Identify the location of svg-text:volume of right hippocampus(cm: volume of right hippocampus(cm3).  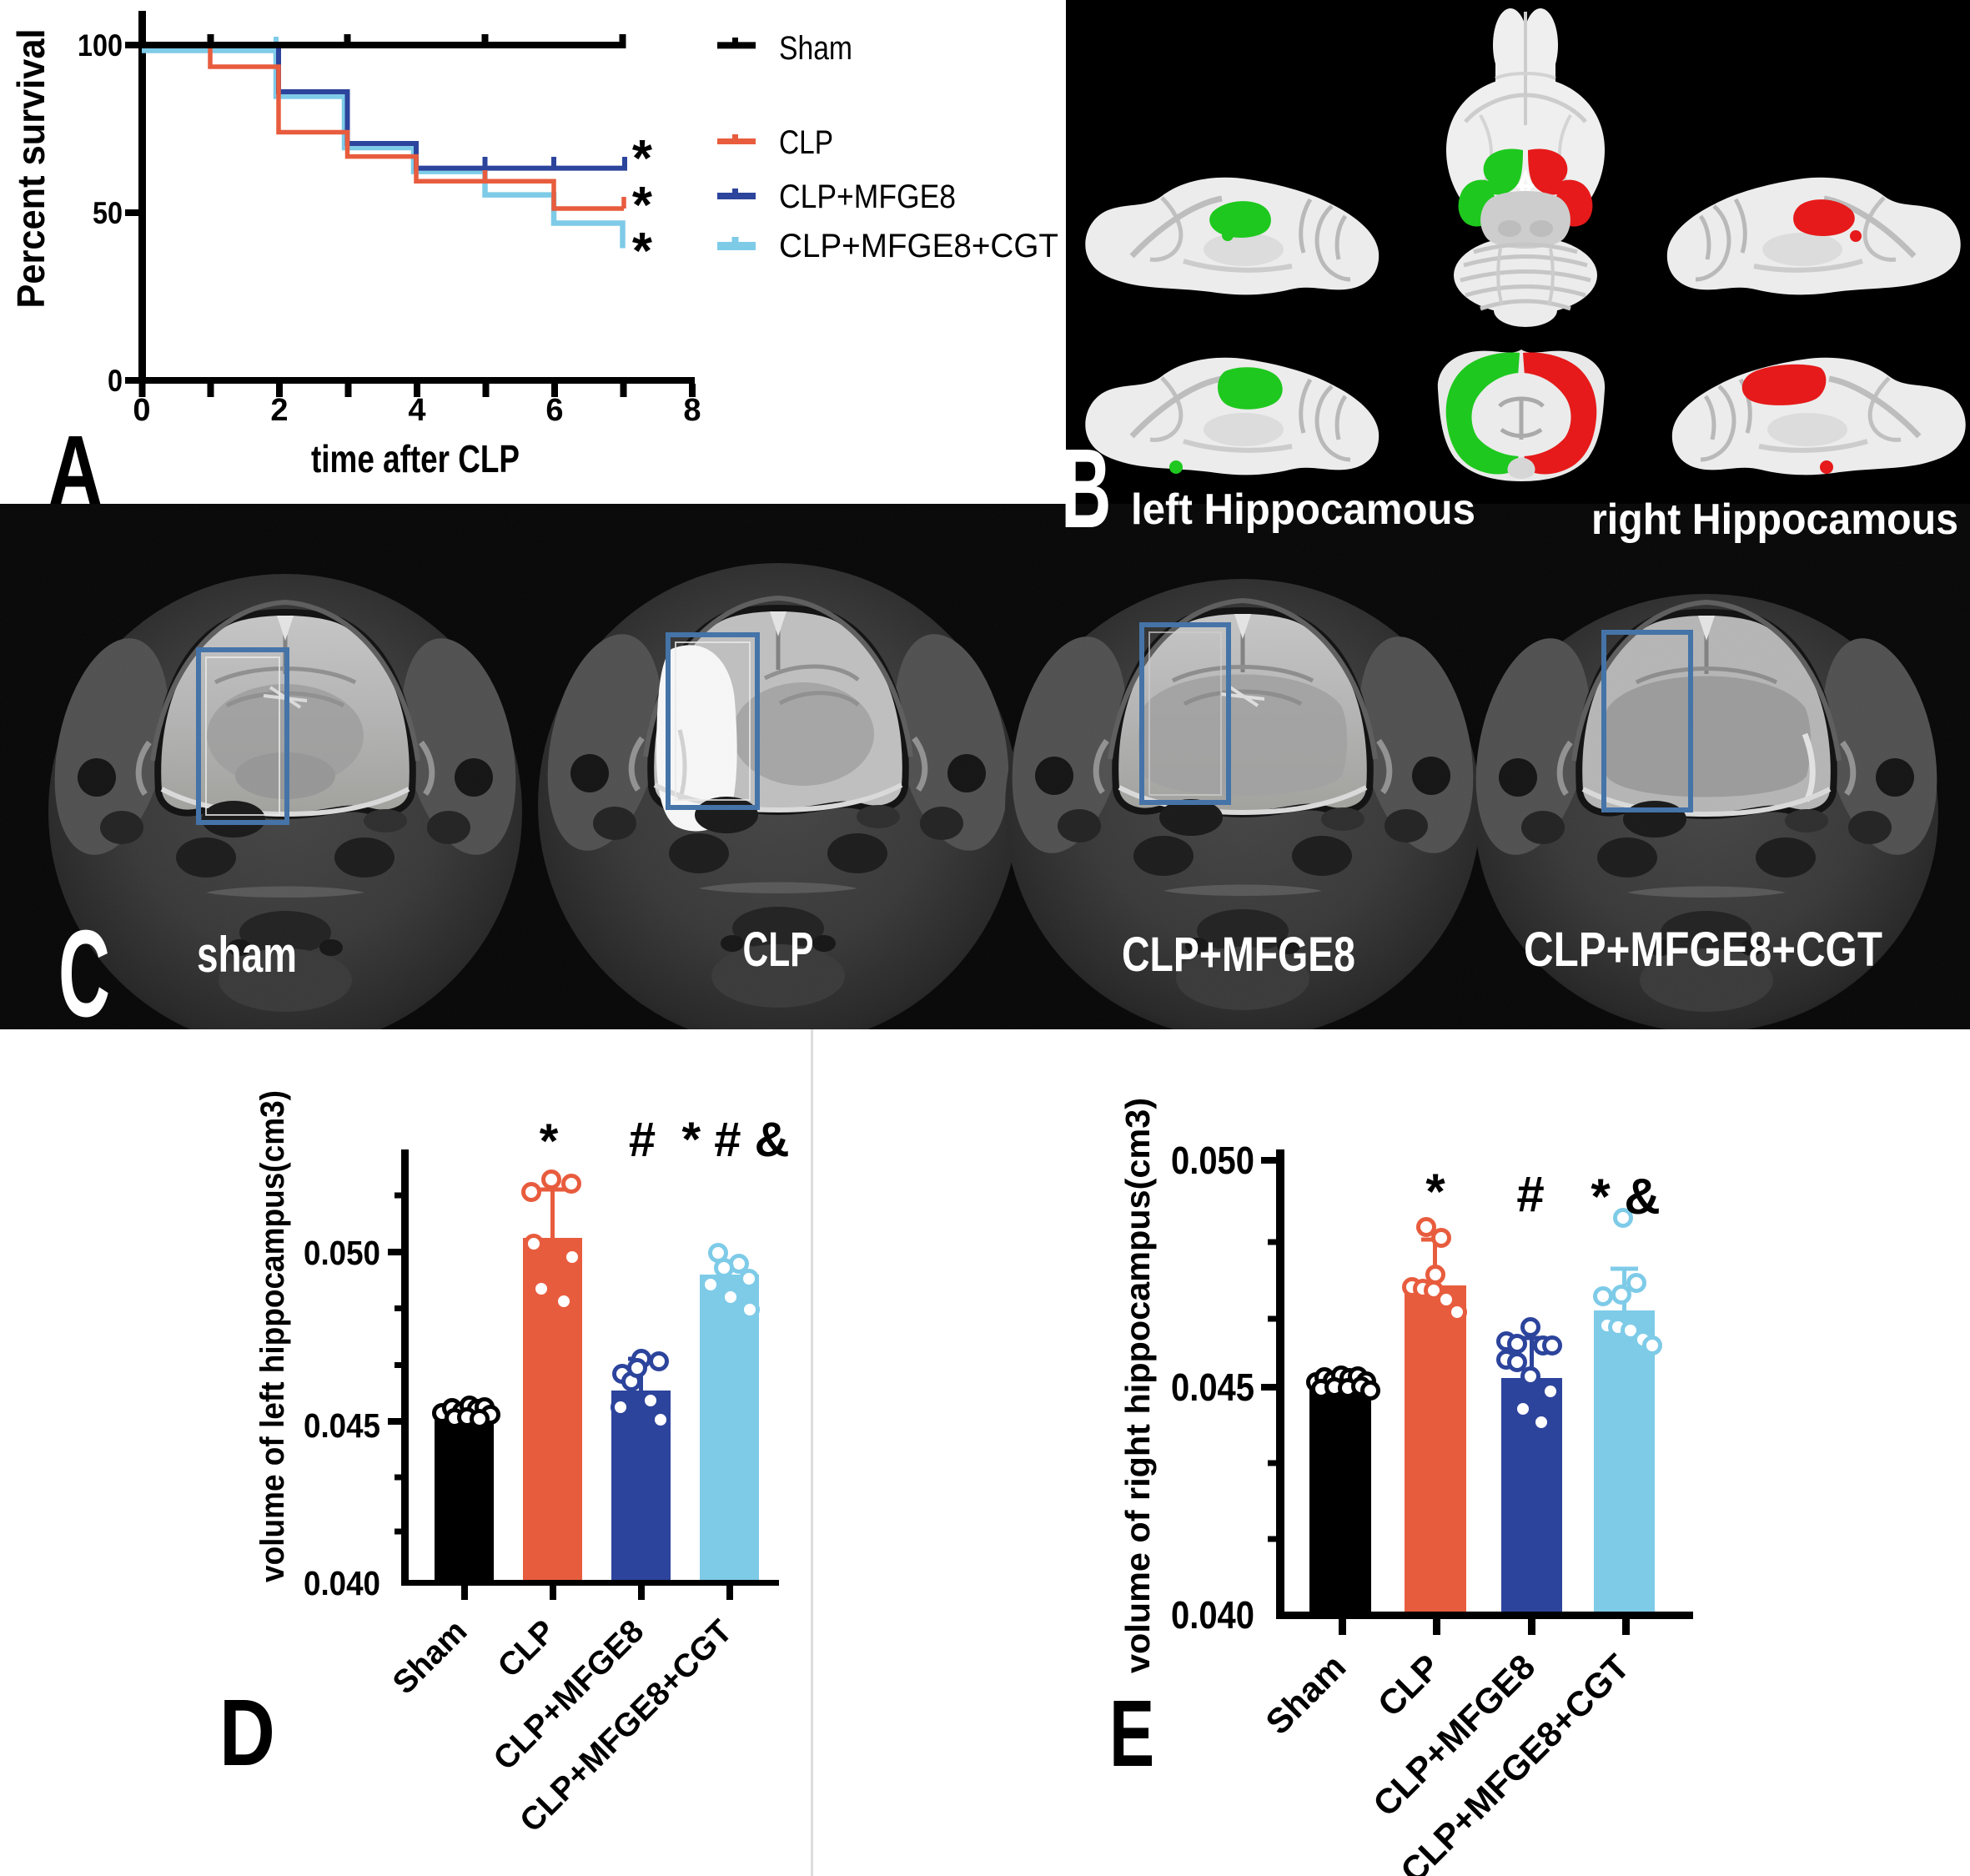
(1137, 1385).